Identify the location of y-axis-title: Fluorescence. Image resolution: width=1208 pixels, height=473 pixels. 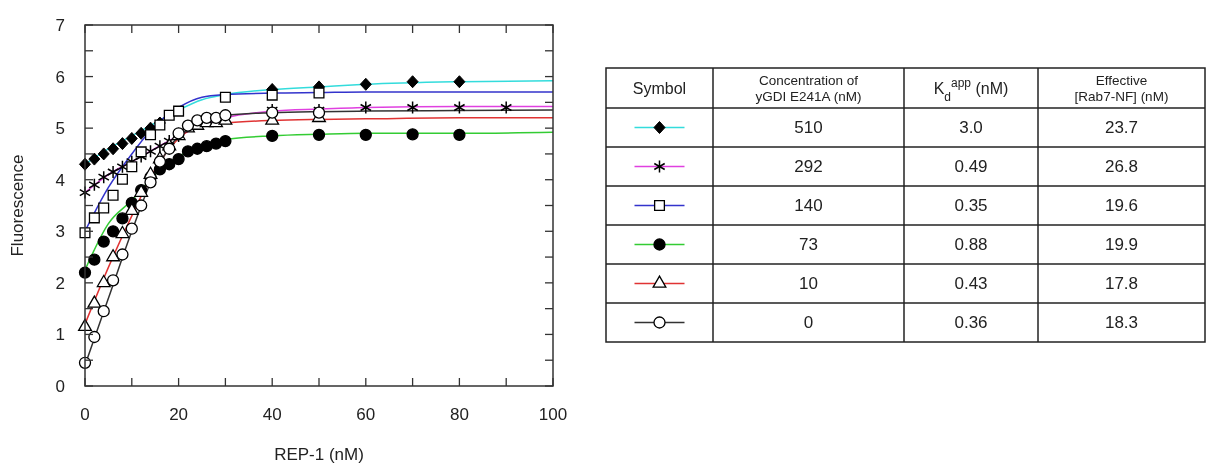
(17, 205).